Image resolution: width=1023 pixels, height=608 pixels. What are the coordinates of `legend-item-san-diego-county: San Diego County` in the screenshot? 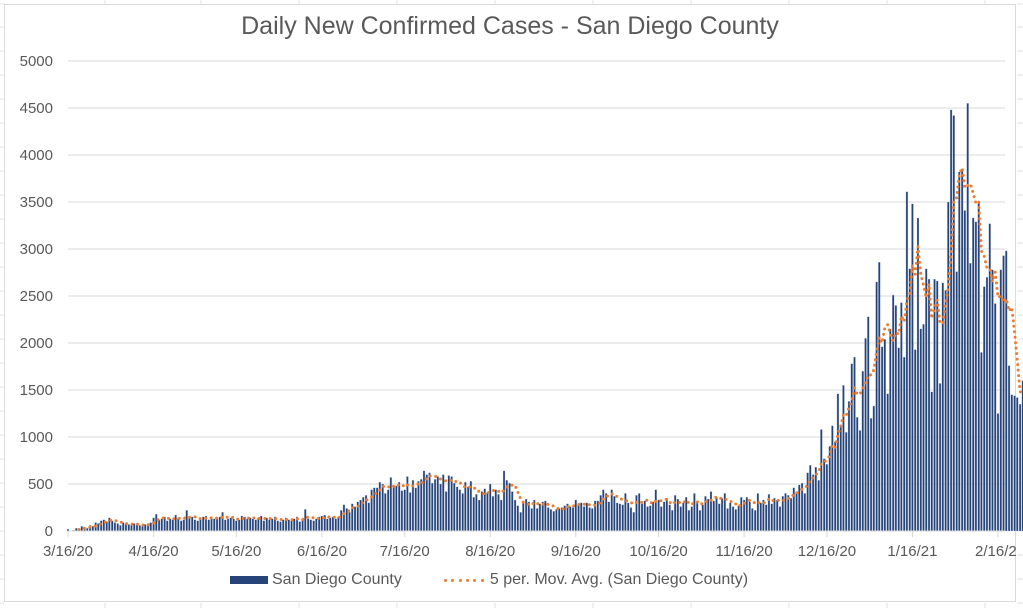 It's located at (316, 580).